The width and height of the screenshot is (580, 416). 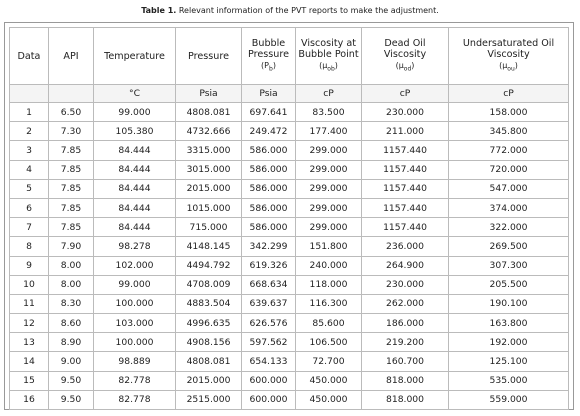 What do you see at coordinates (268, 323) in the screenshot?
I see `data-cell: 626.576` at bounding box center [268, 323].